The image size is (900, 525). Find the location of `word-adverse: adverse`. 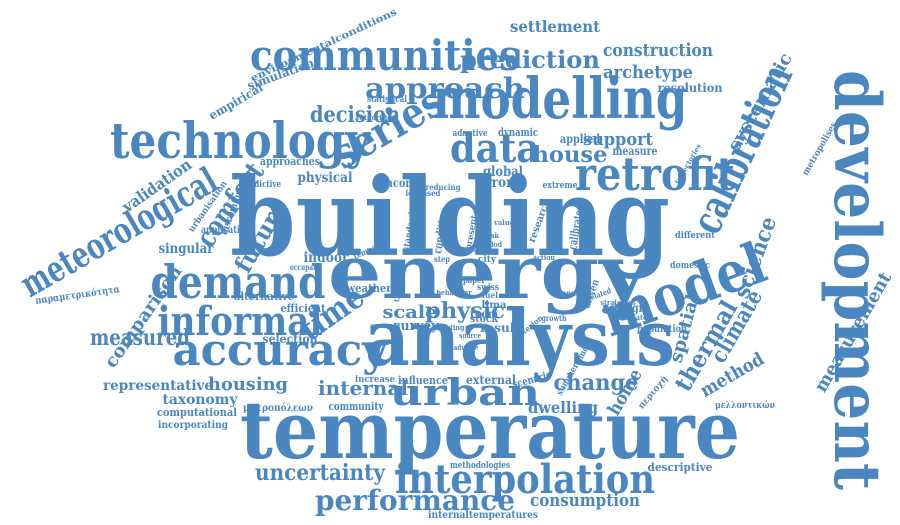

word-adverse: adverse is located at coordinates (466, 347).